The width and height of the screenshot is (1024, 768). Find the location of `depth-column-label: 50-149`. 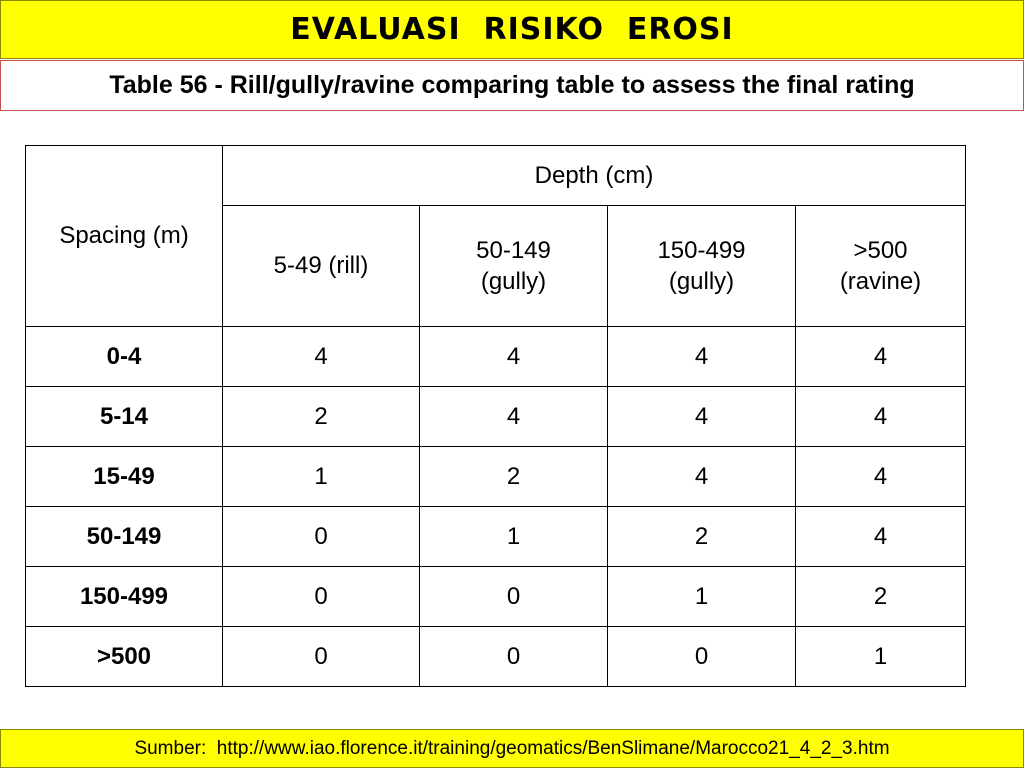

depth-column-label: 50-149 is located at coordinates (513, 250).